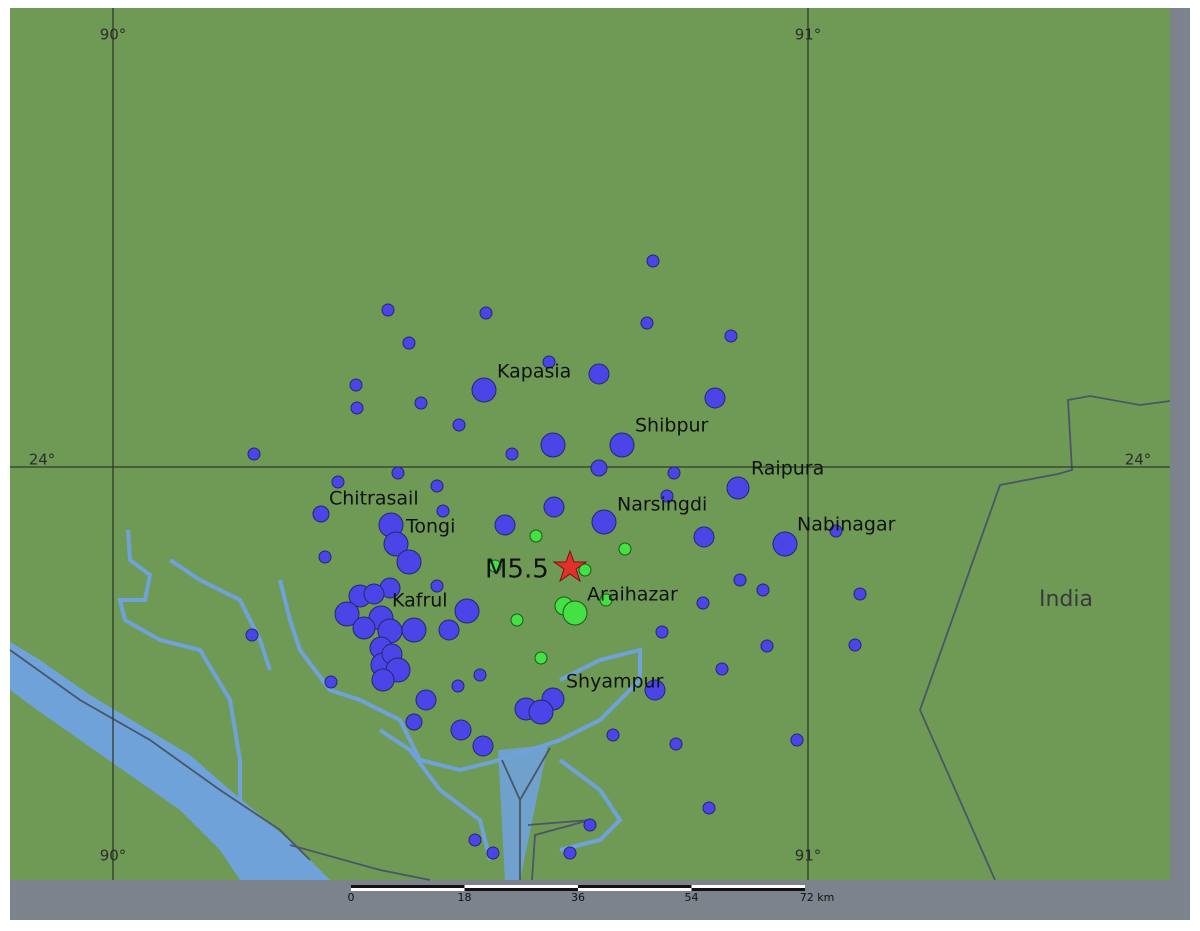  Describe the element at coordinates (591, 894) in the screenshot. I see `scale-bar: 0 18 36 54 72 km` at that location.